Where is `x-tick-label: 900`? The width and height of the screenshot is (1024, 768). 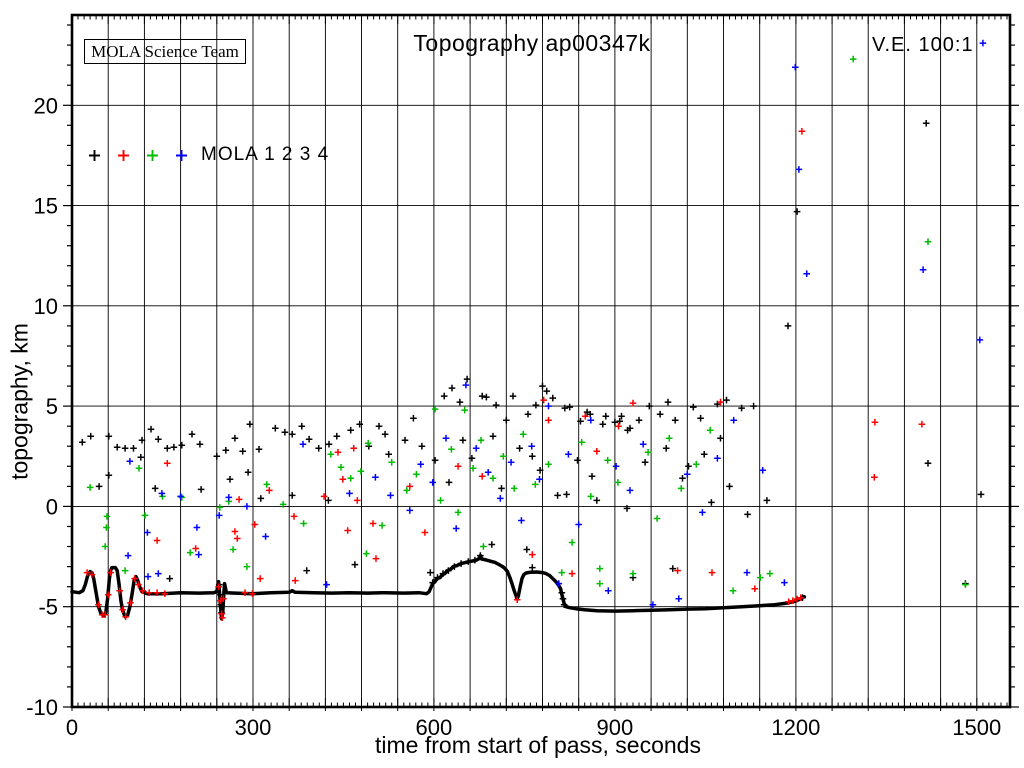
x-tick-label: 900 is located at coordinates (615, 727).